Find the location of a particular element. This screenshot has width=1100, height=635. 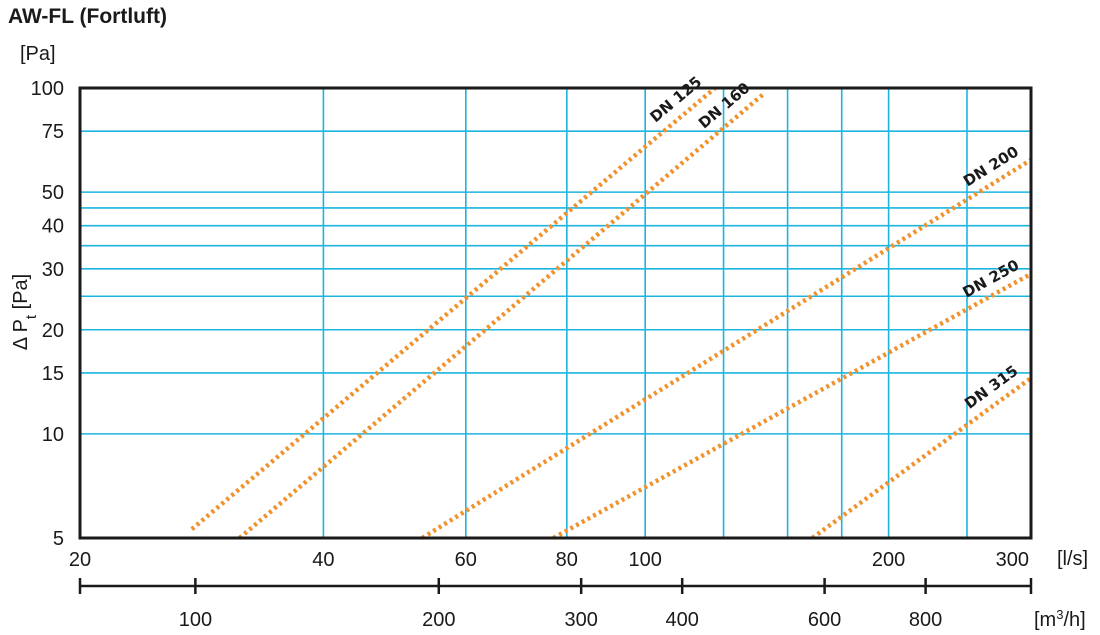

y-tick-label-50: 50 is located at coordinates (53, 193).